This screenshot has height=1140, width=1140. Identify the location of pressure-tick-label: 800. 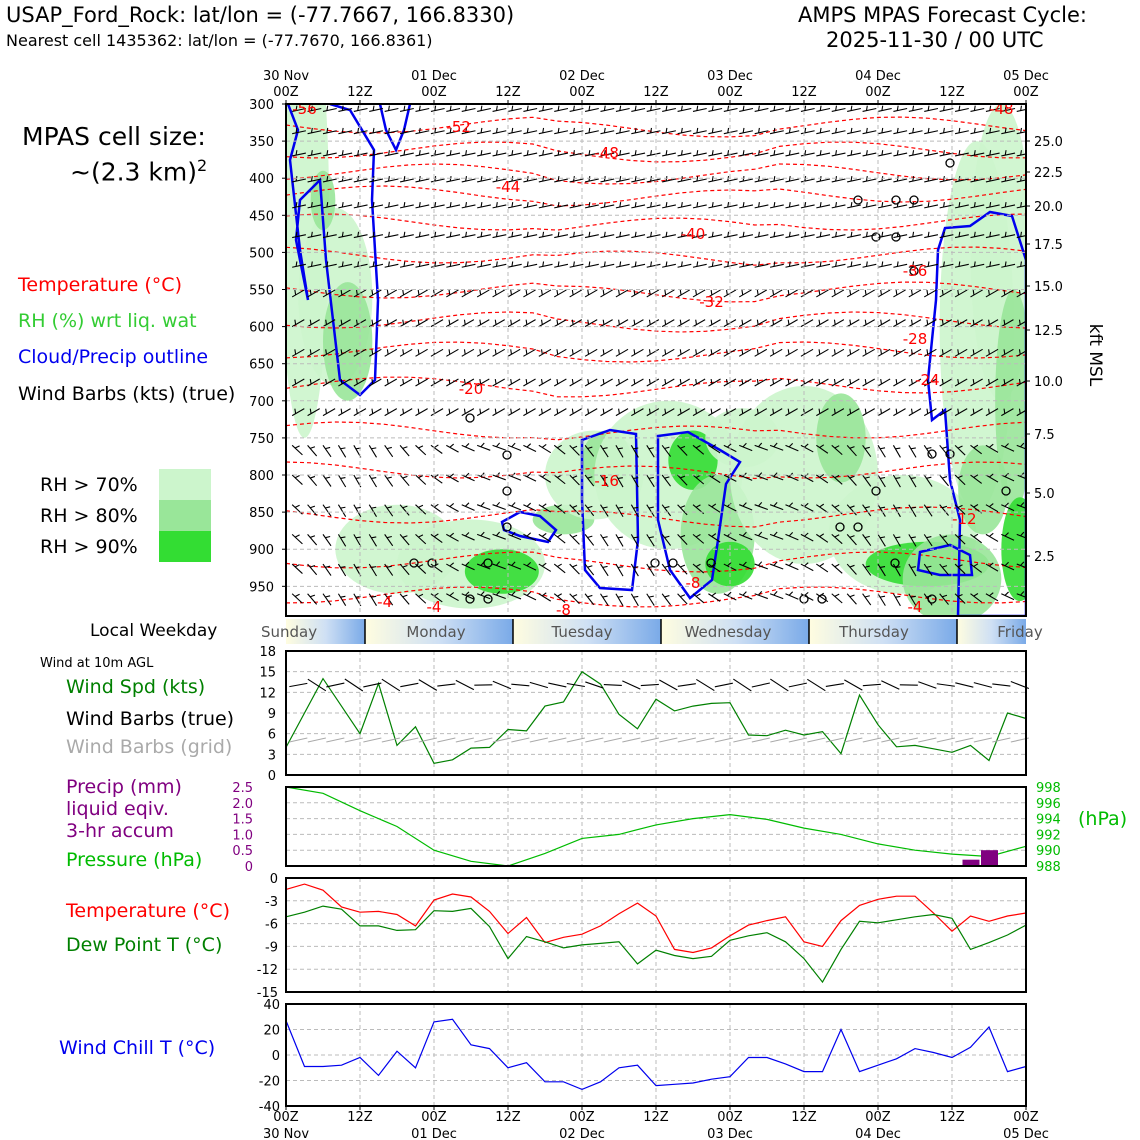
(261, 476).